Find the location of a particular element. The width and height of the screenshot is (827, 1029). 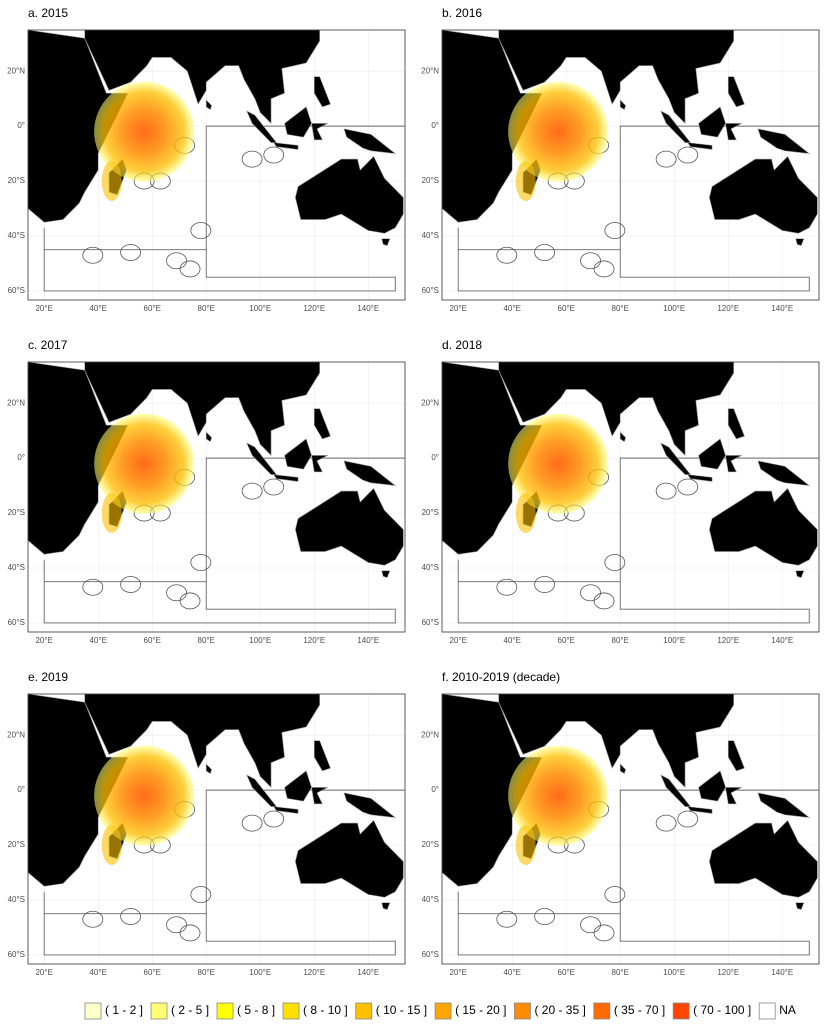

y-tick-label: 40°S is located at coordinates (16, 567).